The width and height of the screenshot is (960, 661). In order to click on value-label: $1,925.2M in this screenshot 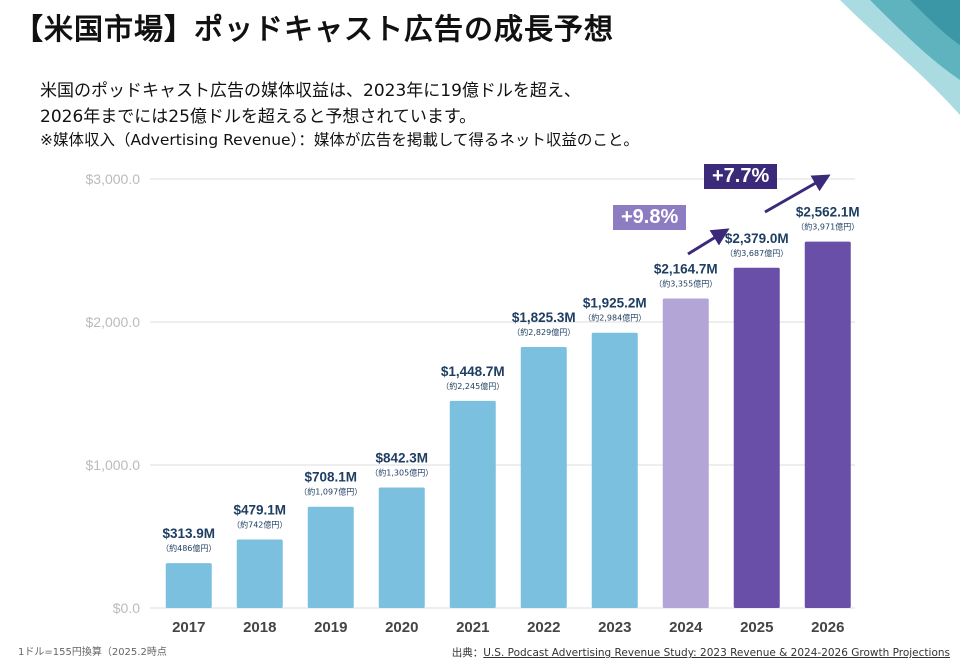, I will do `click(615, 303)`.